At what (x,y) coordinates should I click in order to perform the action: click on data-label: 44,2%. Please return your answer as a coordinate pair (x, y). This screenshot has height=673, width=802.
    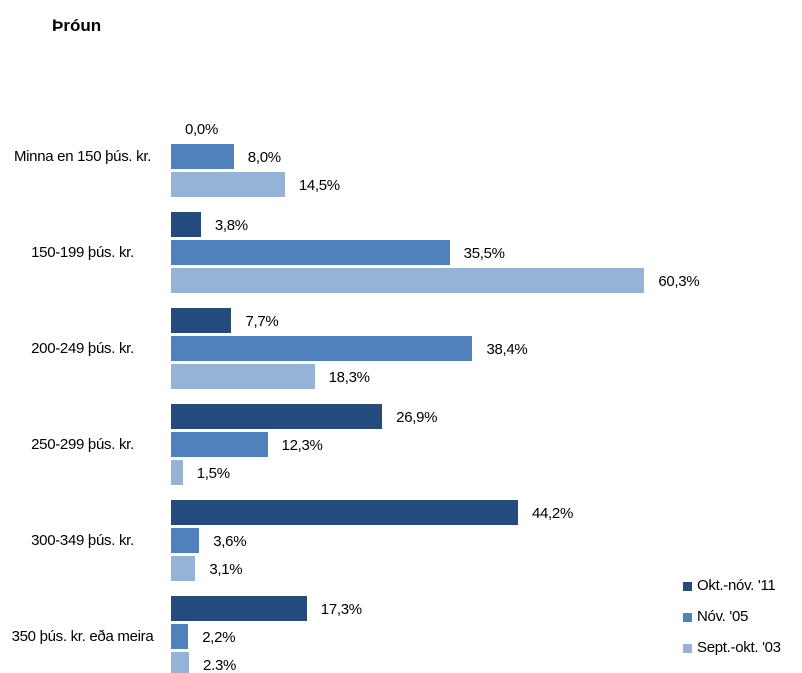
    Looking at the image, I should click on (552, 513).